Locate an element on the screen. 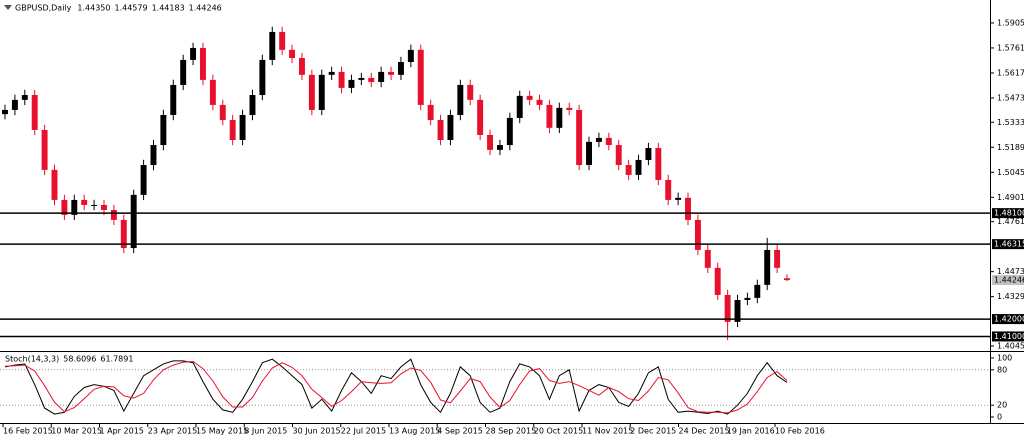 Image resolution: width=1024 pixels, height=438 pixels. x-tick-label: 24 Dec 2015 is located at coordinates (704, 431).